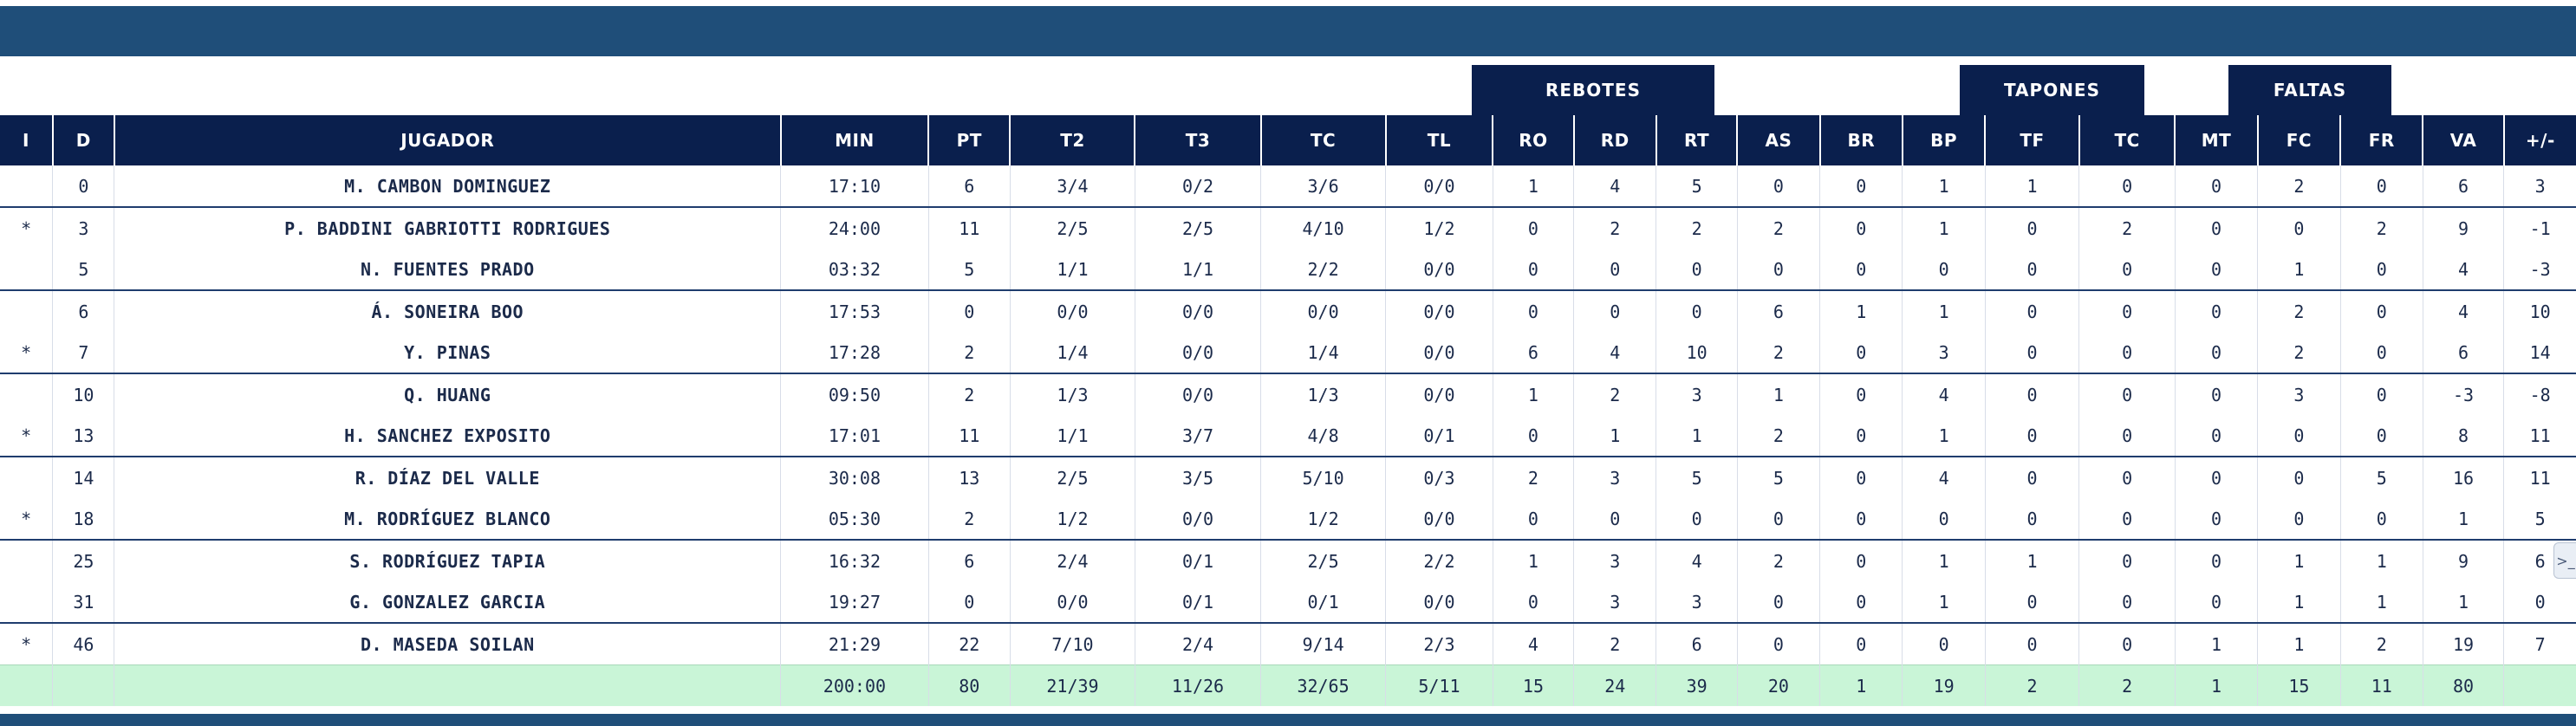  I want to click on cell-minutes: 03:32, so click(854, 269).